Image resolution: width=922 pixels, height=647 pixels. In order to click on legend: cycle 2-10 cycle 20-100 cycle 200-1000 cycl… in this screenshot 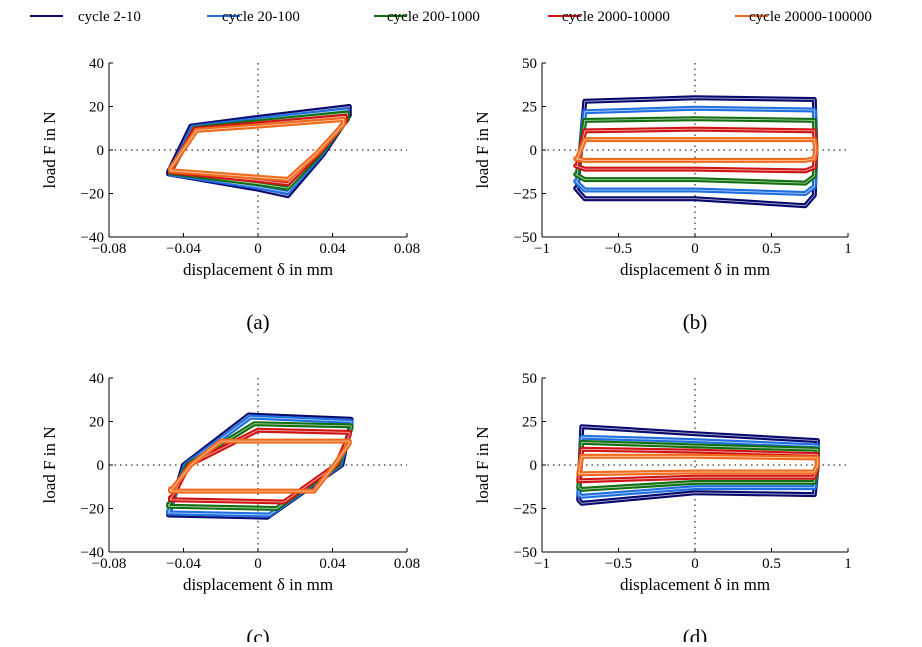, I will do `click(451, 17)`.